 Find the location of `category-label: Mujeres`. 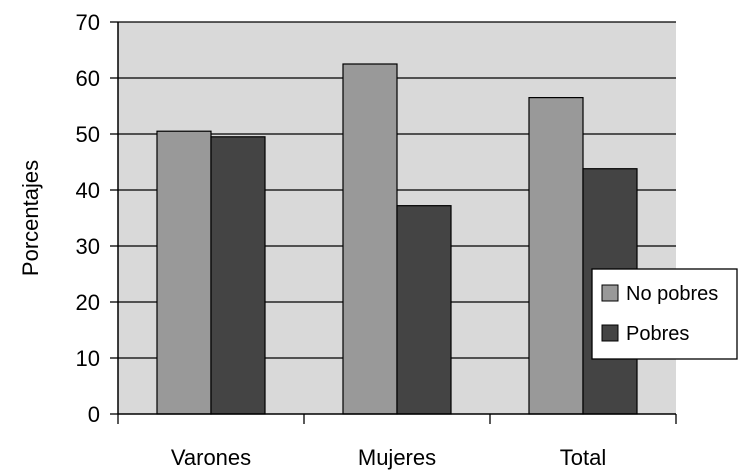

category-label: Mujeres is located at coordinates (397, 457).